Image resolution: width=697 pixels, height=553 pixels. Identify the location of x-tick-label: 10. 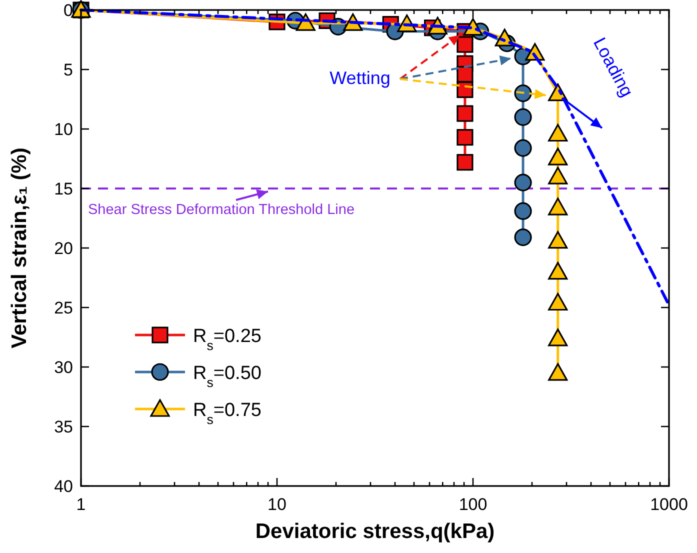
(277, 504).